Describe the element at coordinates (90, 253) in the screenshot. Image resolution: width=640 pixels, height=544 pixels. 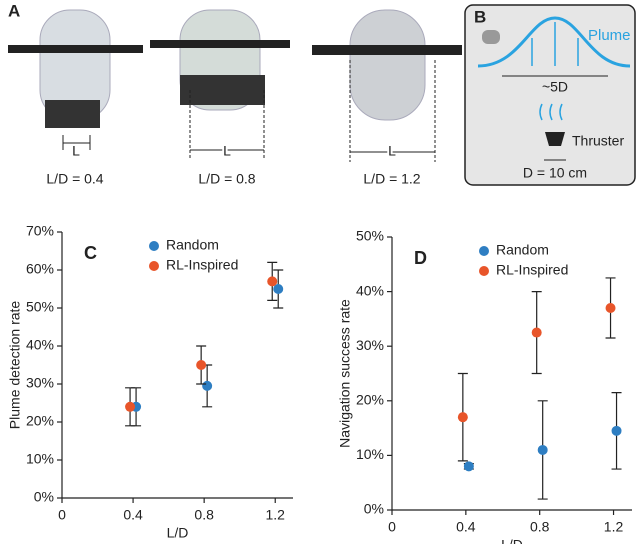
I see `chart-title: C` at that location.